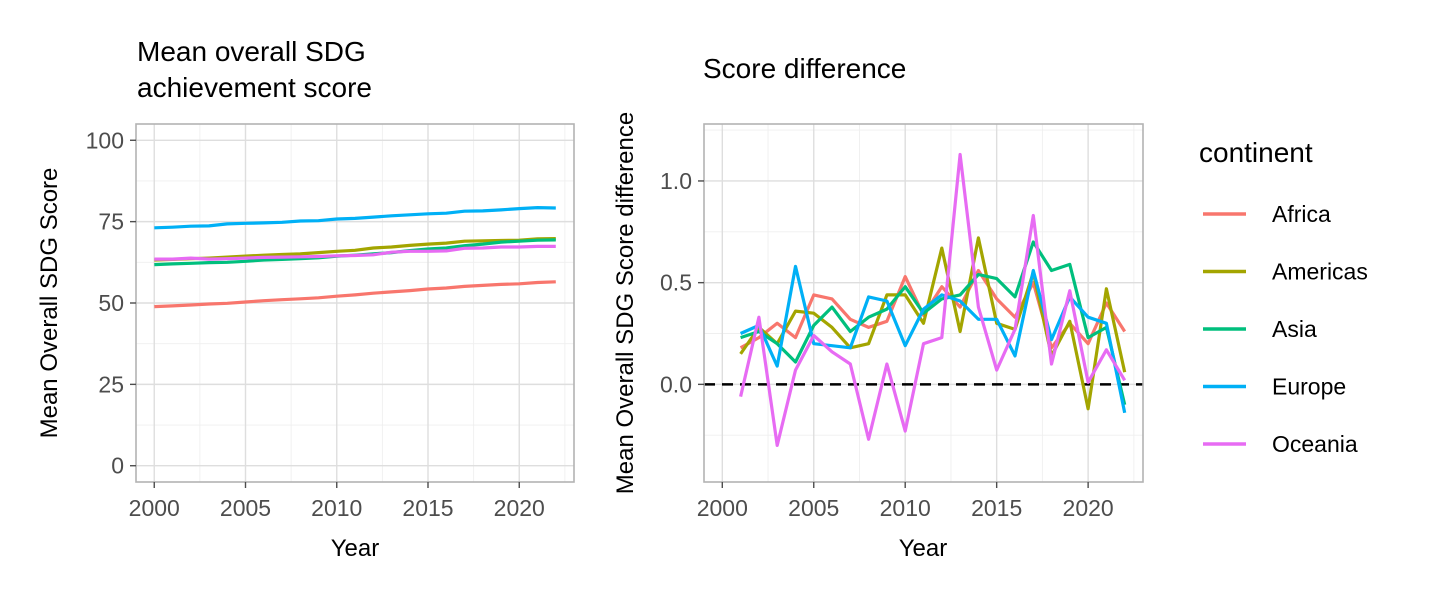 This screenshot has width=1440, height=600. What do you see at coordinates (1301, 214) in the screenshot?
I see `legend-label-africa: Africa` at bounding box center [1301, 214].